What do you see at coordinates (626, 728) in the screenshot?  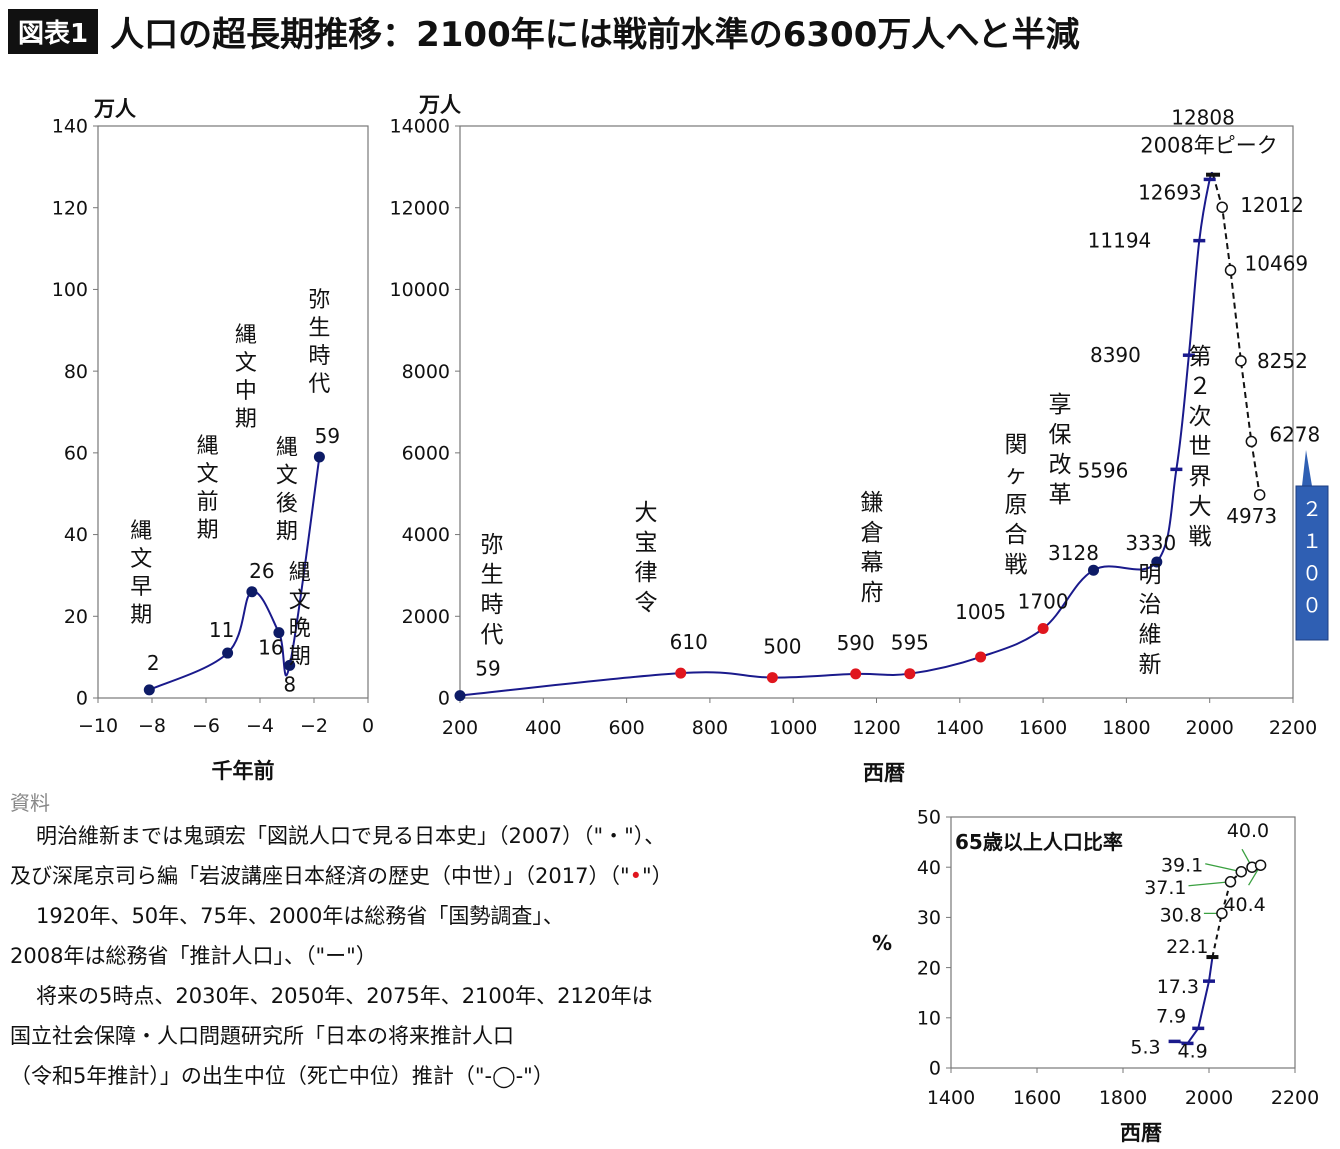 I see `x-tick-label: 600` at bounding box center [626, 728].